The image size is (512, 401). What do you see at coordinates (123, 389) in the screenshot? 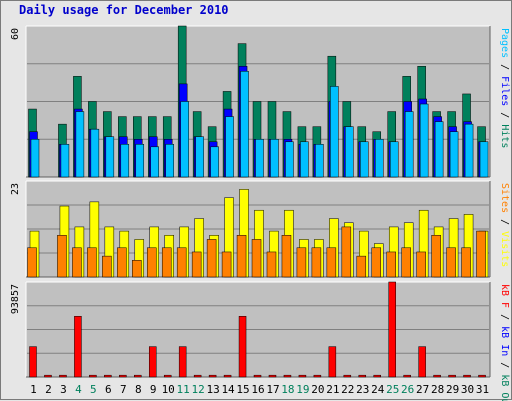
I see `x-tick-label: 7` at bounding box center [123, 389].